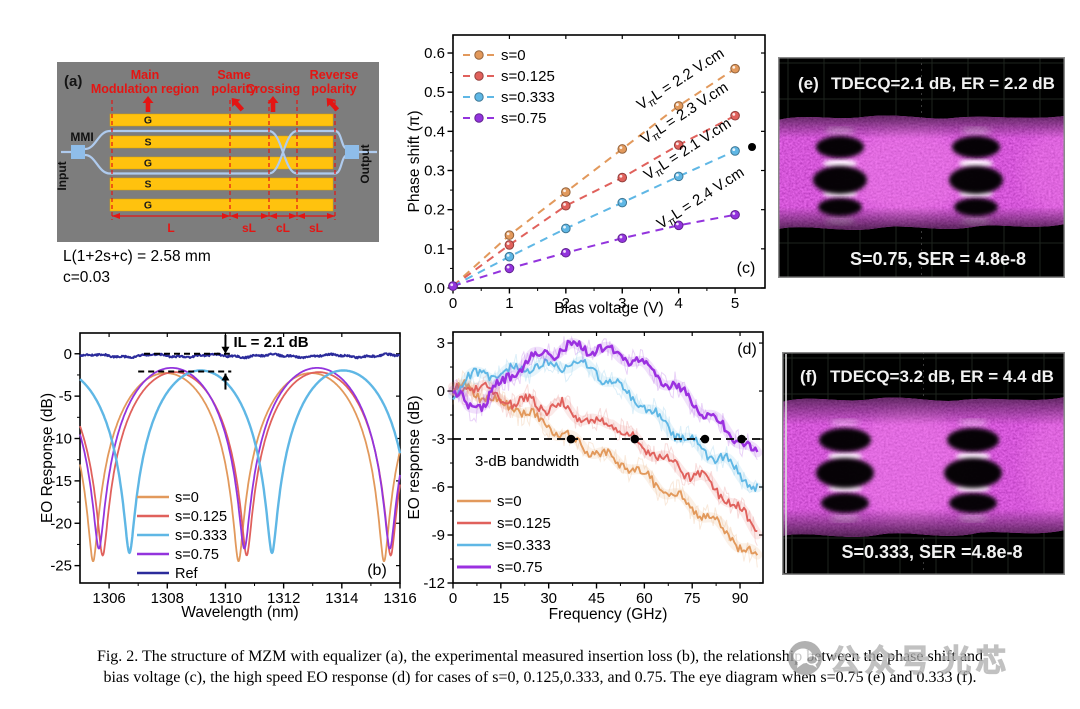  Describe the element at coordinates (434, 210) in the screenshot. I see `y-tick-label: 0.2` at that location.